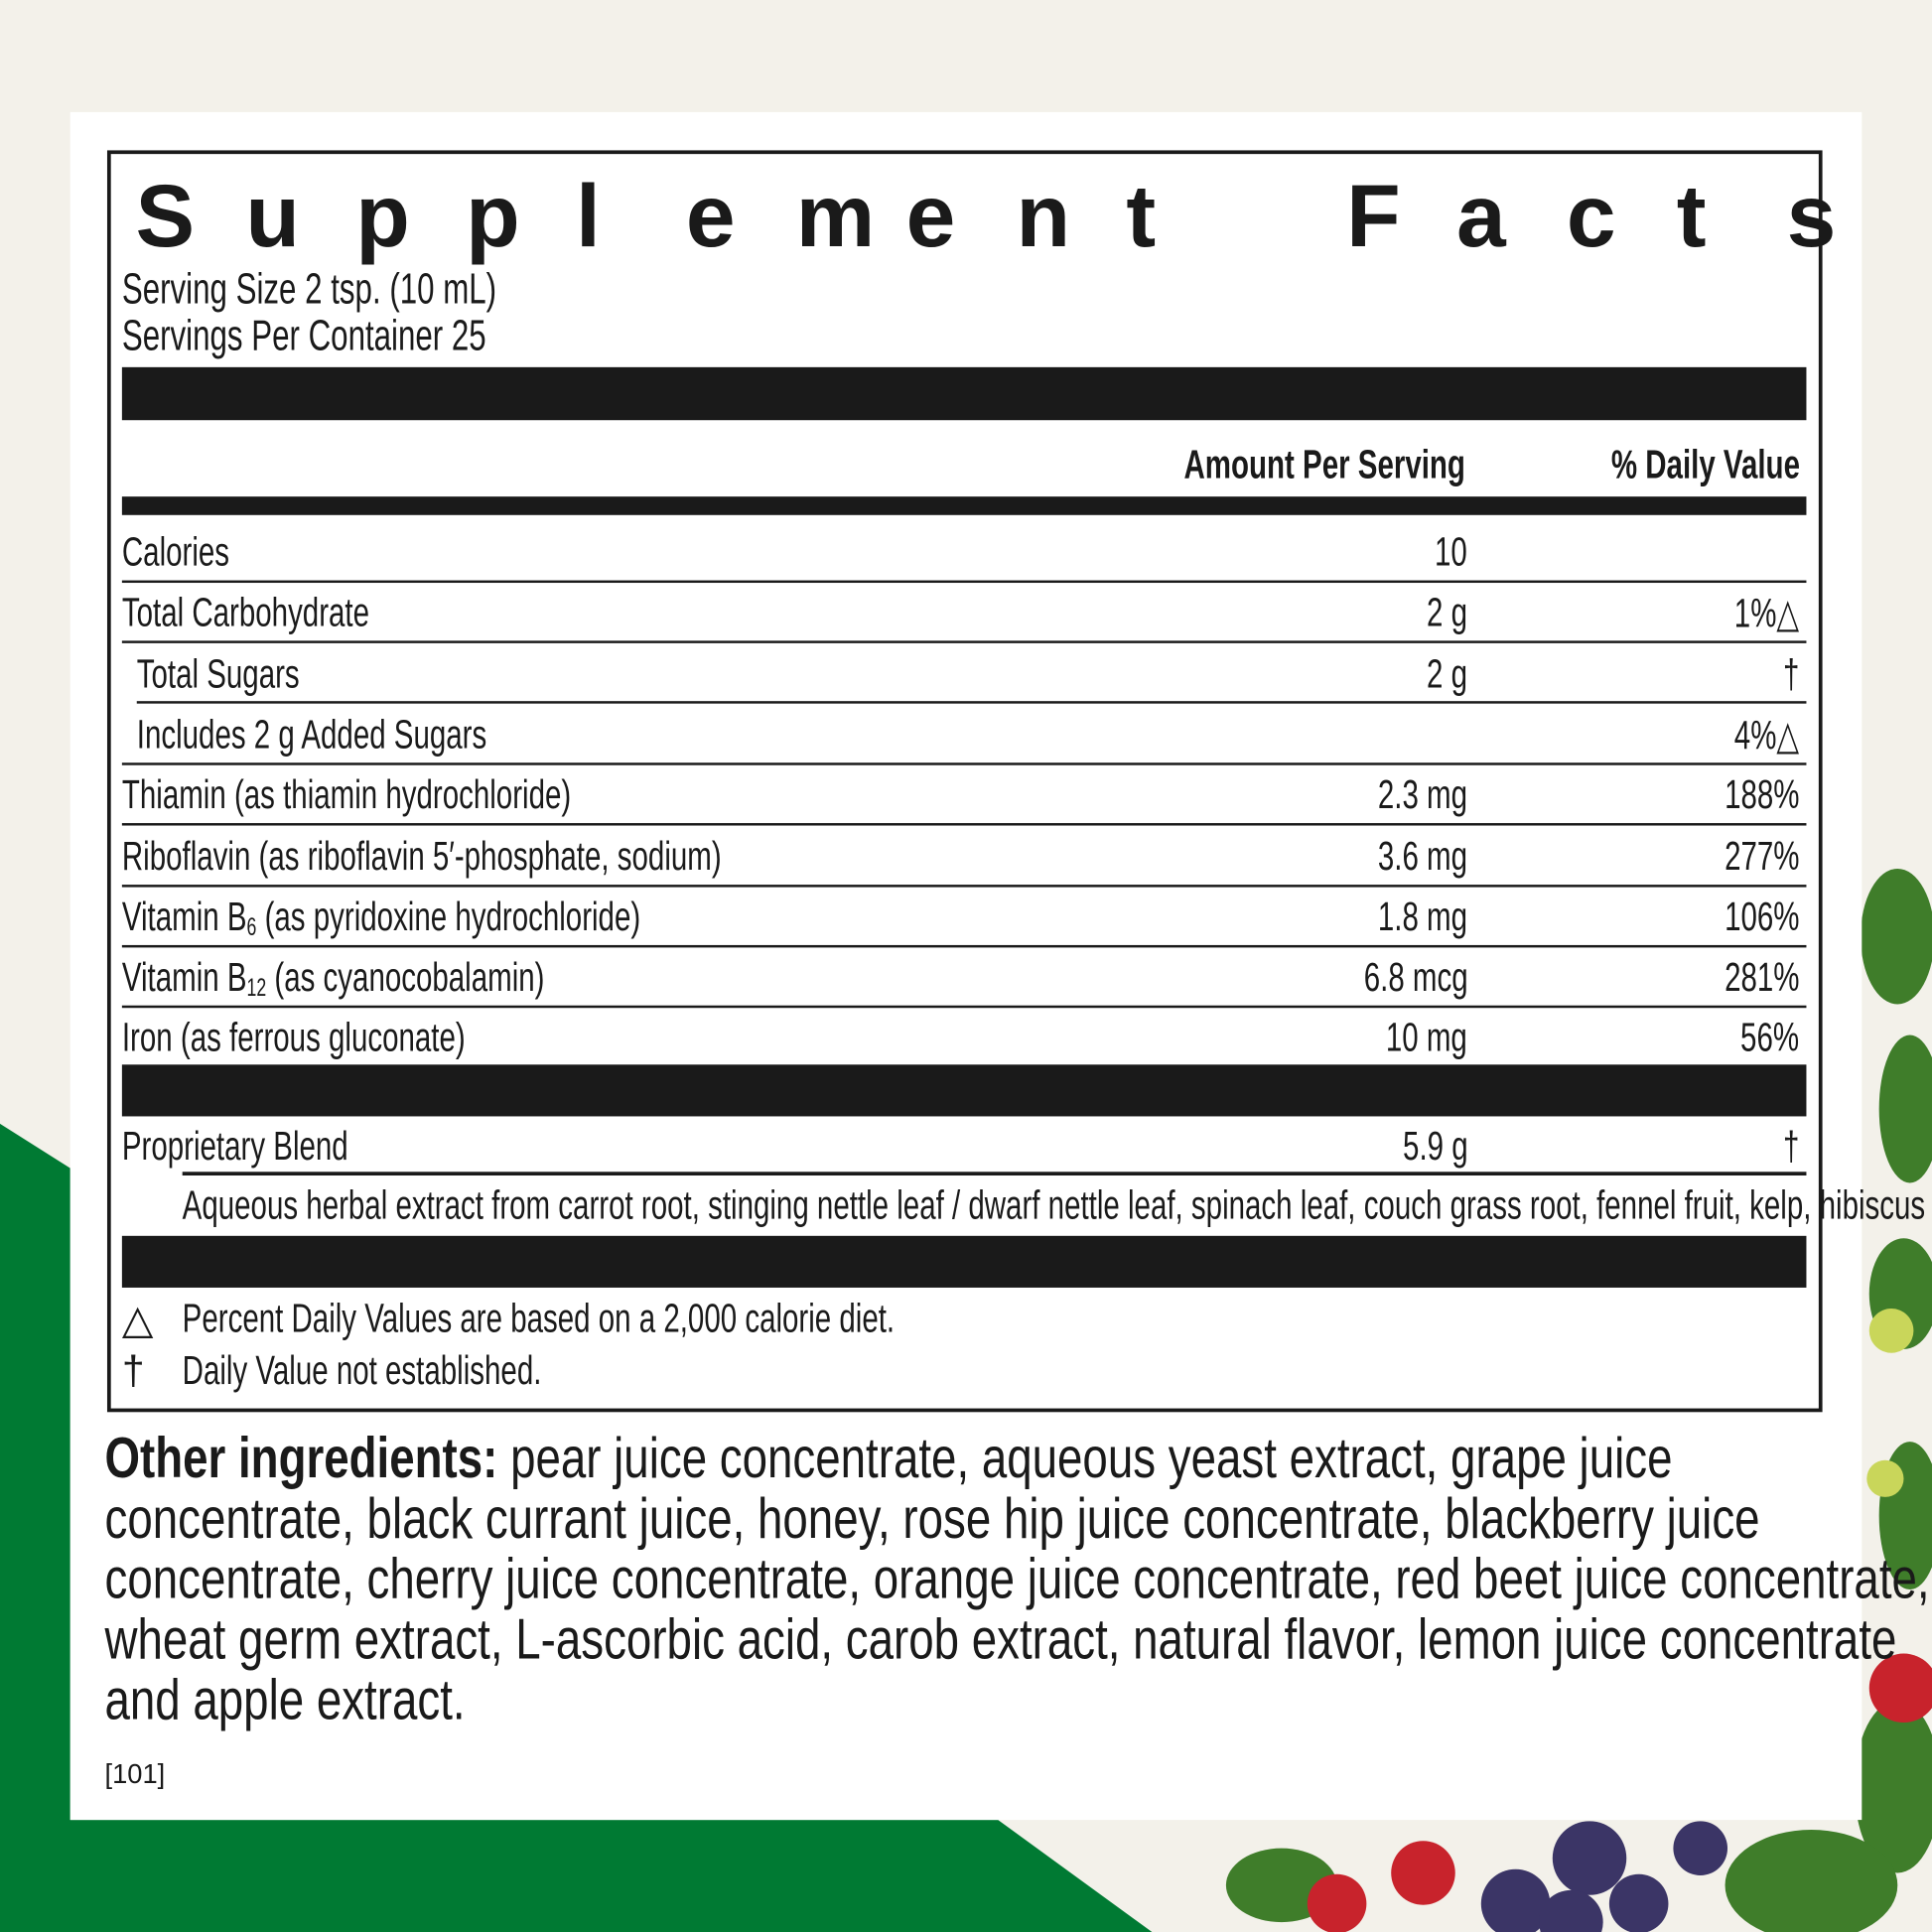 The width and height of the screenshot is (1932, 1932). I want to click on blend-dv: †, so click(1791, 1146).